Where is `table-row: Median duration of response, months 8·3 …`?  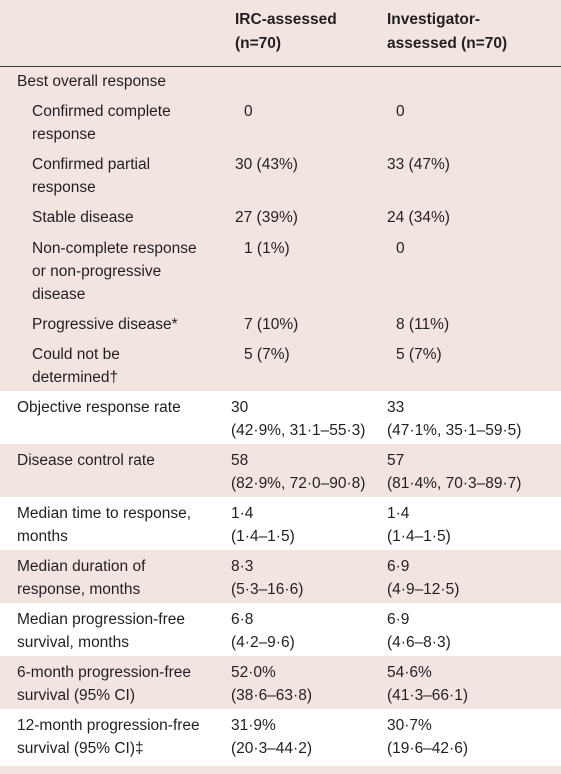 table-row: Median duration of response, months 8·3 … is located at coordinates (280, 576).